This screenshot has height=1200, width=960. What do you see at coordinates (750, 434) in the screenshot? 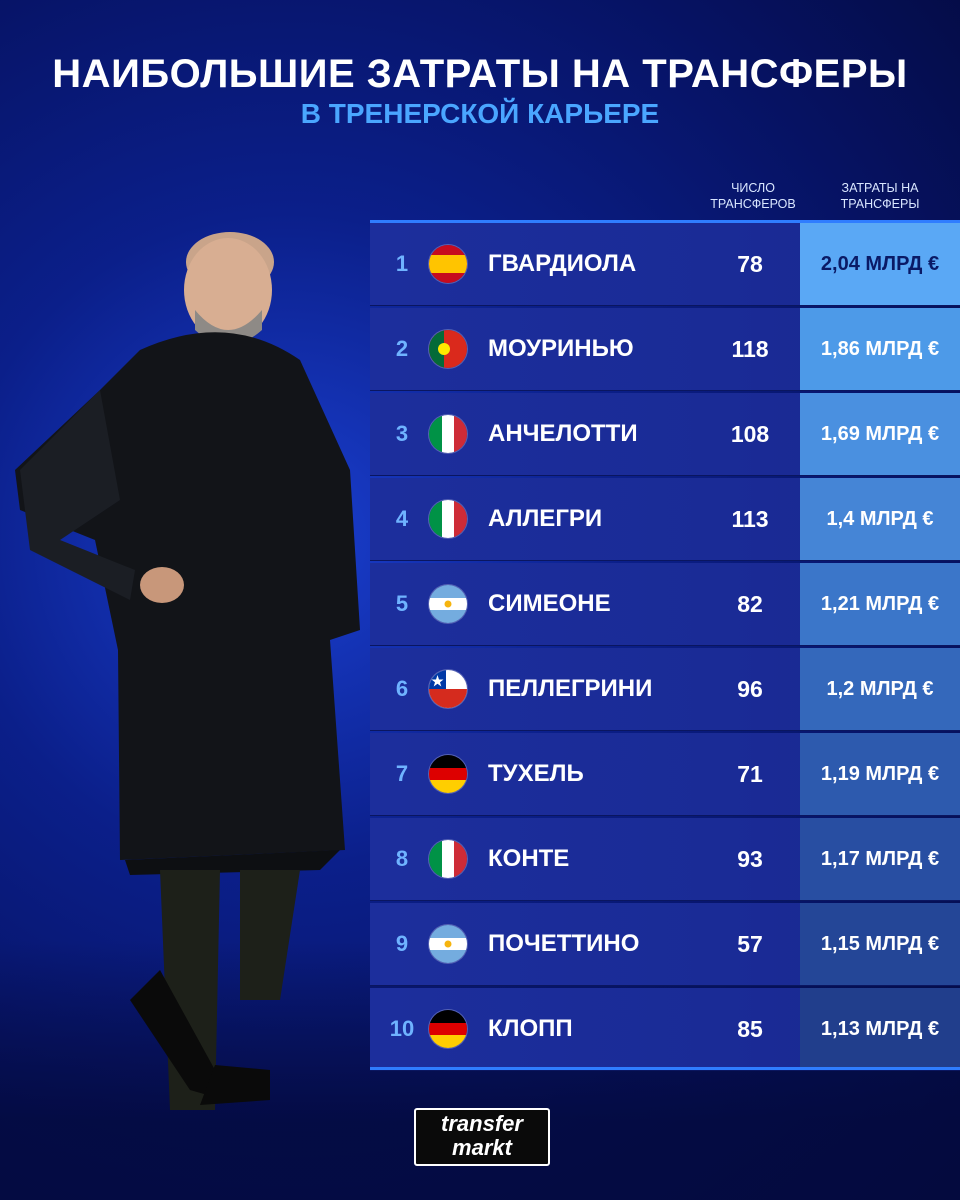
I see `transfer-count: 108` at bounding box center [750, 434].